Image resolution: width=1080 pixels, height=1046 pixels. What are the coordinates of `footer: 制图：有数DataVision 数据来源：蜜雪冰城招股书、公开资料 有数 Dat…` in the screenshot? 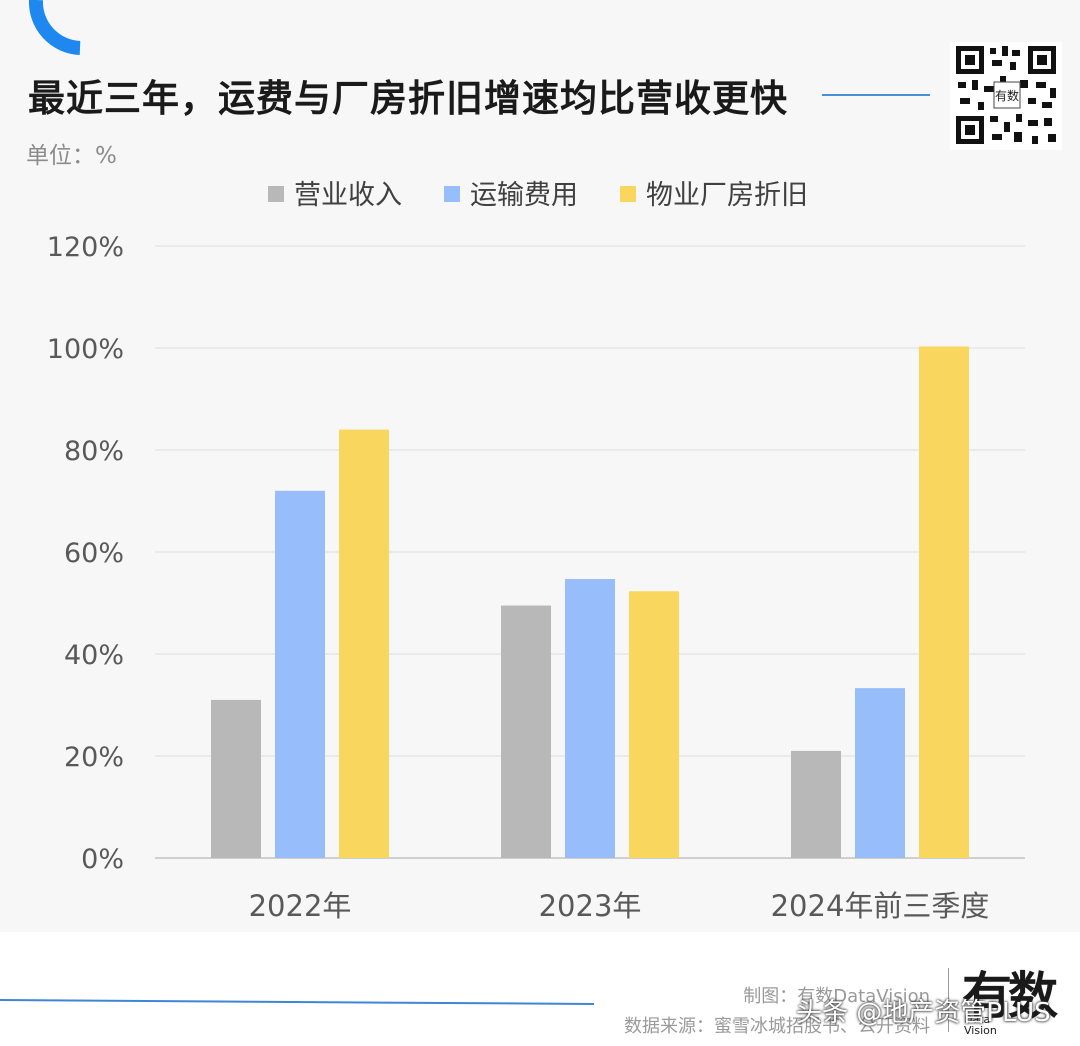 It's located at (540, 989).